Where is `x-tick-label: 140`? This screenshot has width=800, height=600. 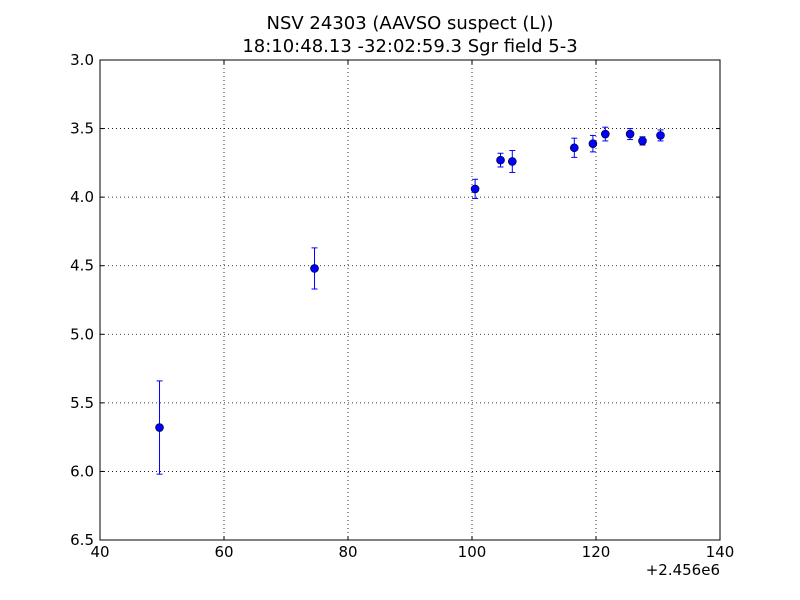 x-tick-label: 140 is located at coordinates (720, 552).